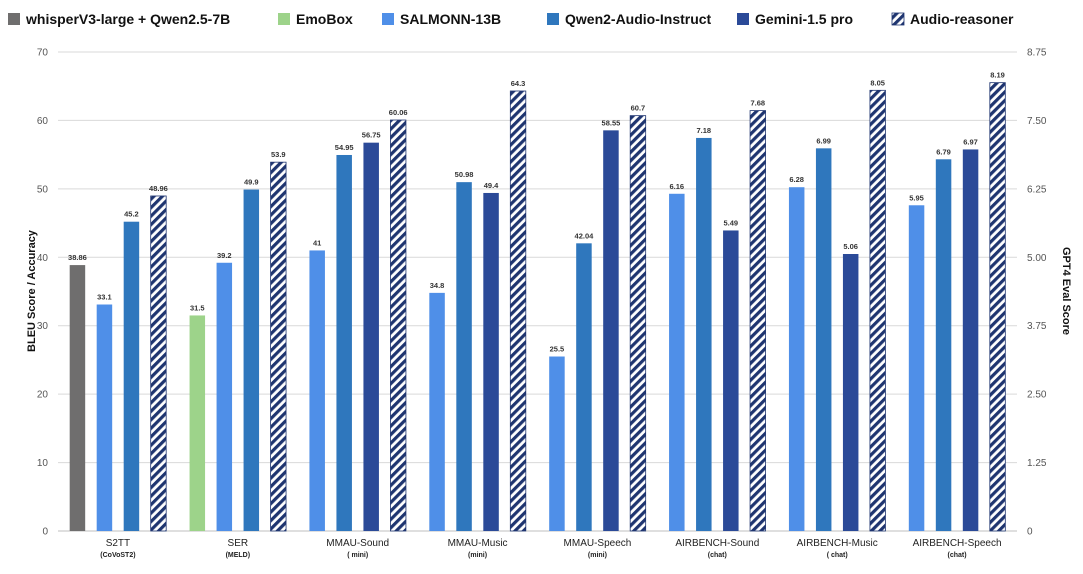 The image size is (1083, 574). Describe the element at coordinates (1037, 326) in the screenshot. I see `y2-tick-label: 3.75` at that location.